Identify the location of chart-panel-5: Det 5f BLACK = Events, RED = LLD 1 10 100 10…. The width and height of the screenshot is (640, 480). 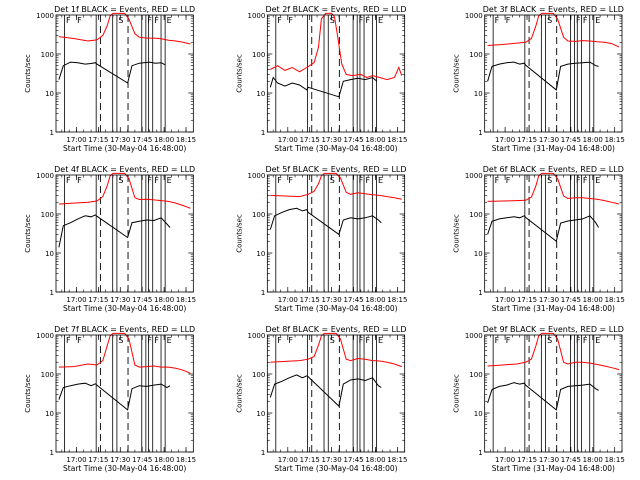
(321, 239).